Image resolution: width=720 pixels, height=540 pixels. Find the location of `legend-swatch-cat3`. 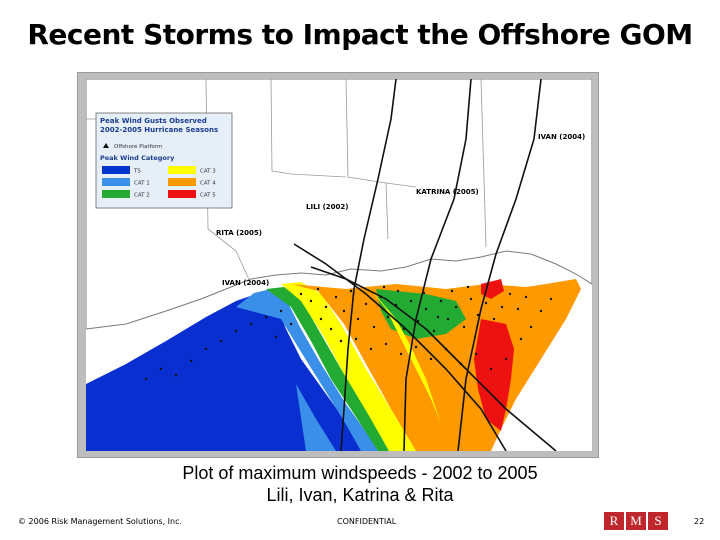

legend-swatch-cat3 is located at coordinates (182, 170).